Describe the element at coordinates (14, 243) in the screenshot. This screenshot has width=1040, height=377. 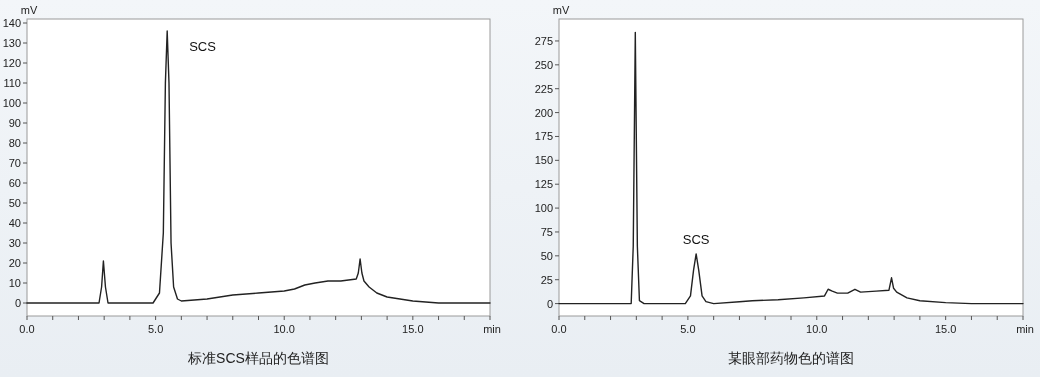
I see `y-tick-label: 30` at that location.